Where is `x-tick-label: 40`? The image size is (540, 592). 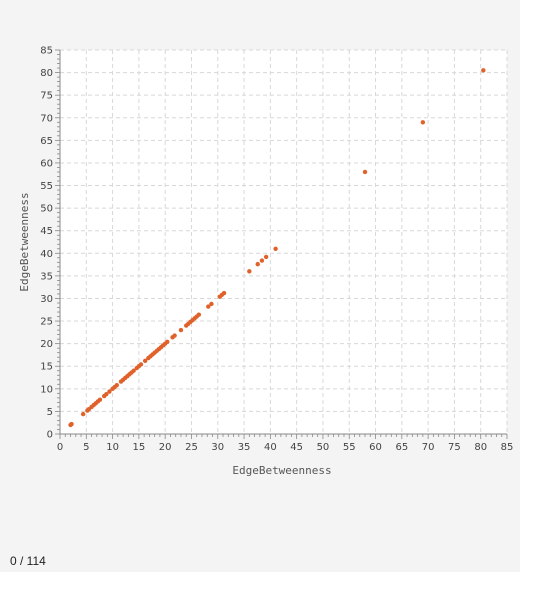 x-tick-label: 40 is located at coordinates (270, 447).